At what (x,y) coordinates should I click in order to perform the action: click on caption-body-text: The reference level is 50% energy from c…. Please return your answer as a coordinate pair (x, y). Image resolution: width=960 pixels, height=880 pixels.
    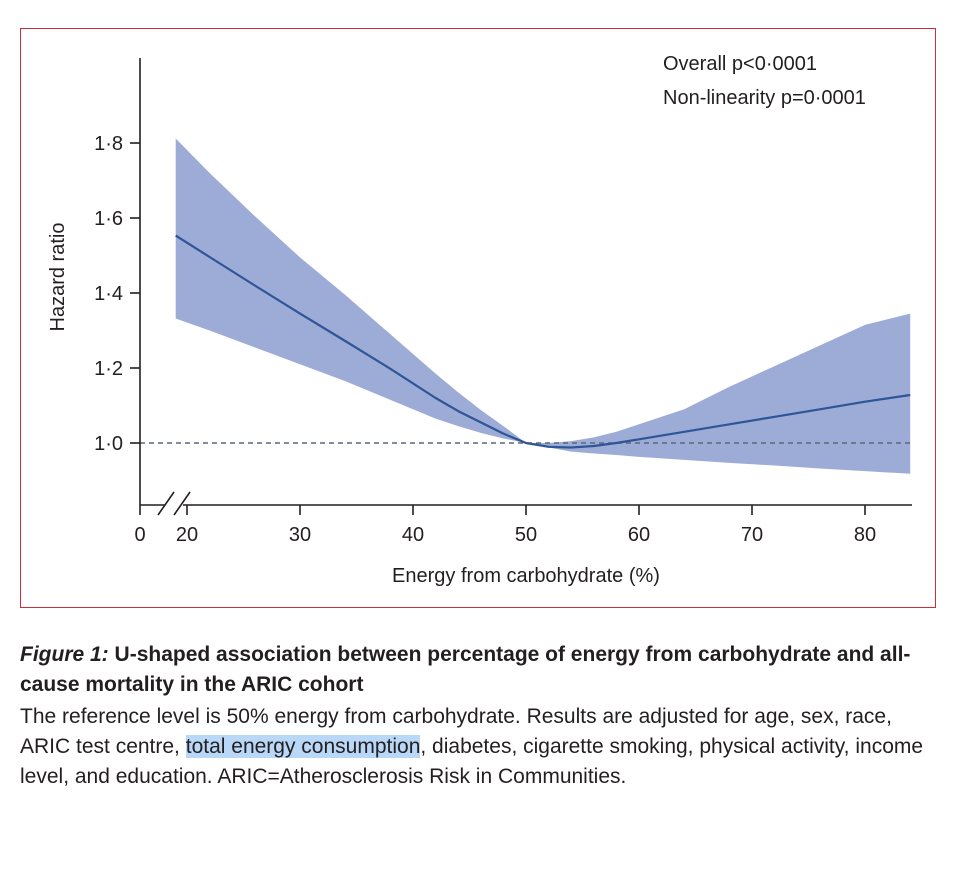
    Looking at the image, I should click on (456, 731).